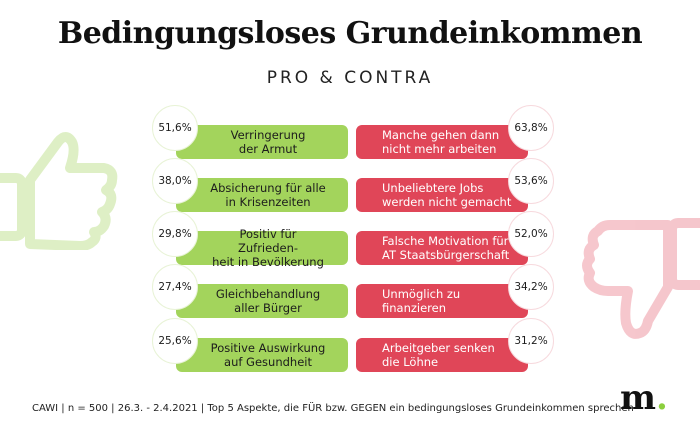 Image resolution: width=700 pixels, height=432 pixels. What do you see at coordinates (531, 234) in the screenshot?
I see `contra-value-label: 52,0%` at bounding box center [531, 234].